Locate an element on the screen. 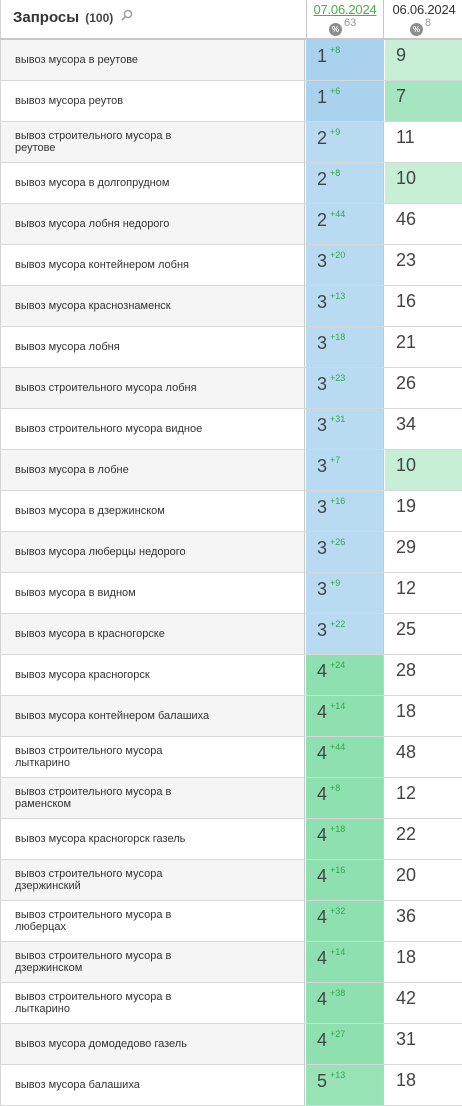  date-column-header-1: 07.06.2024 % 63 is located at coordinates (345, 19).